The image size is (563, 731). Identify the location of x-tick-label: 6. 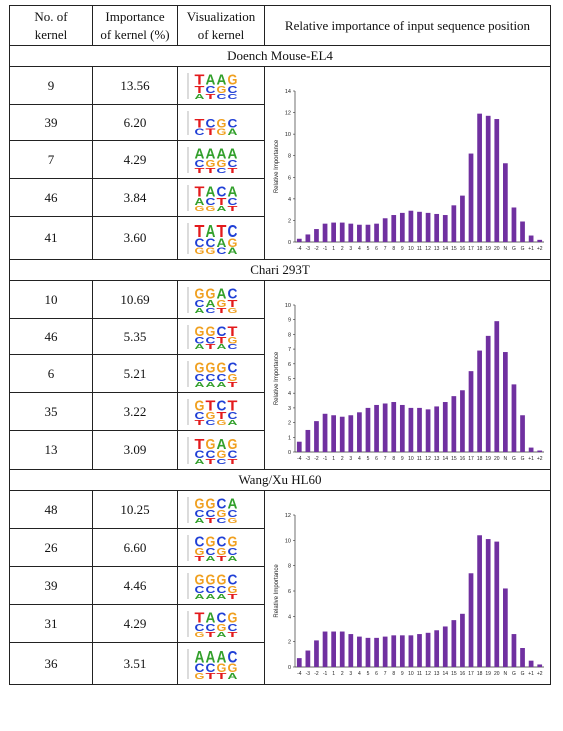
(376, 249).